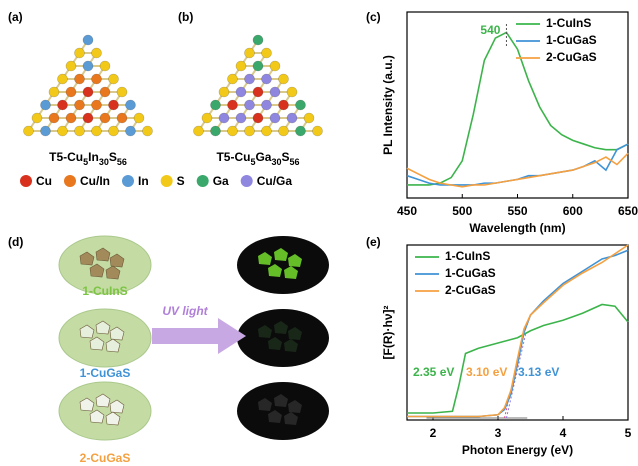  I want to click on sample-label: 1-CuGaS, so click(105, 373).